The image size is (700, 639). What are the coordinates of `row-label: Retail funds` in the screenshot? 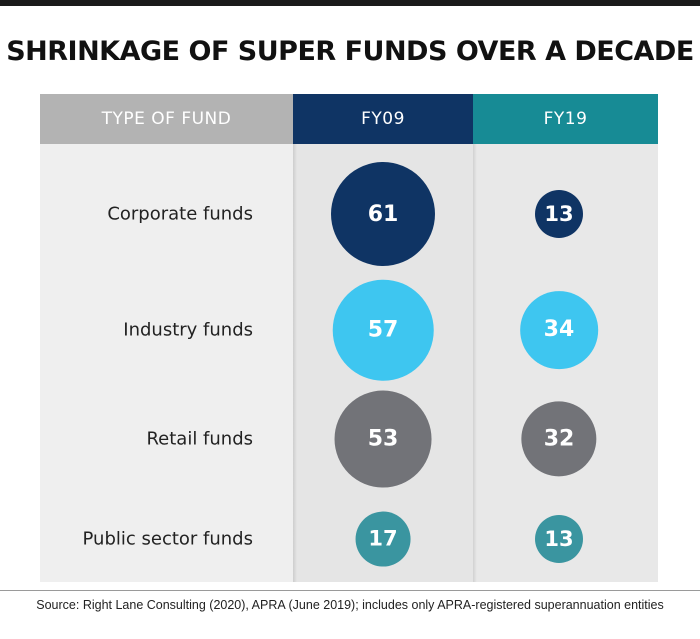 It's located at (199, 439).